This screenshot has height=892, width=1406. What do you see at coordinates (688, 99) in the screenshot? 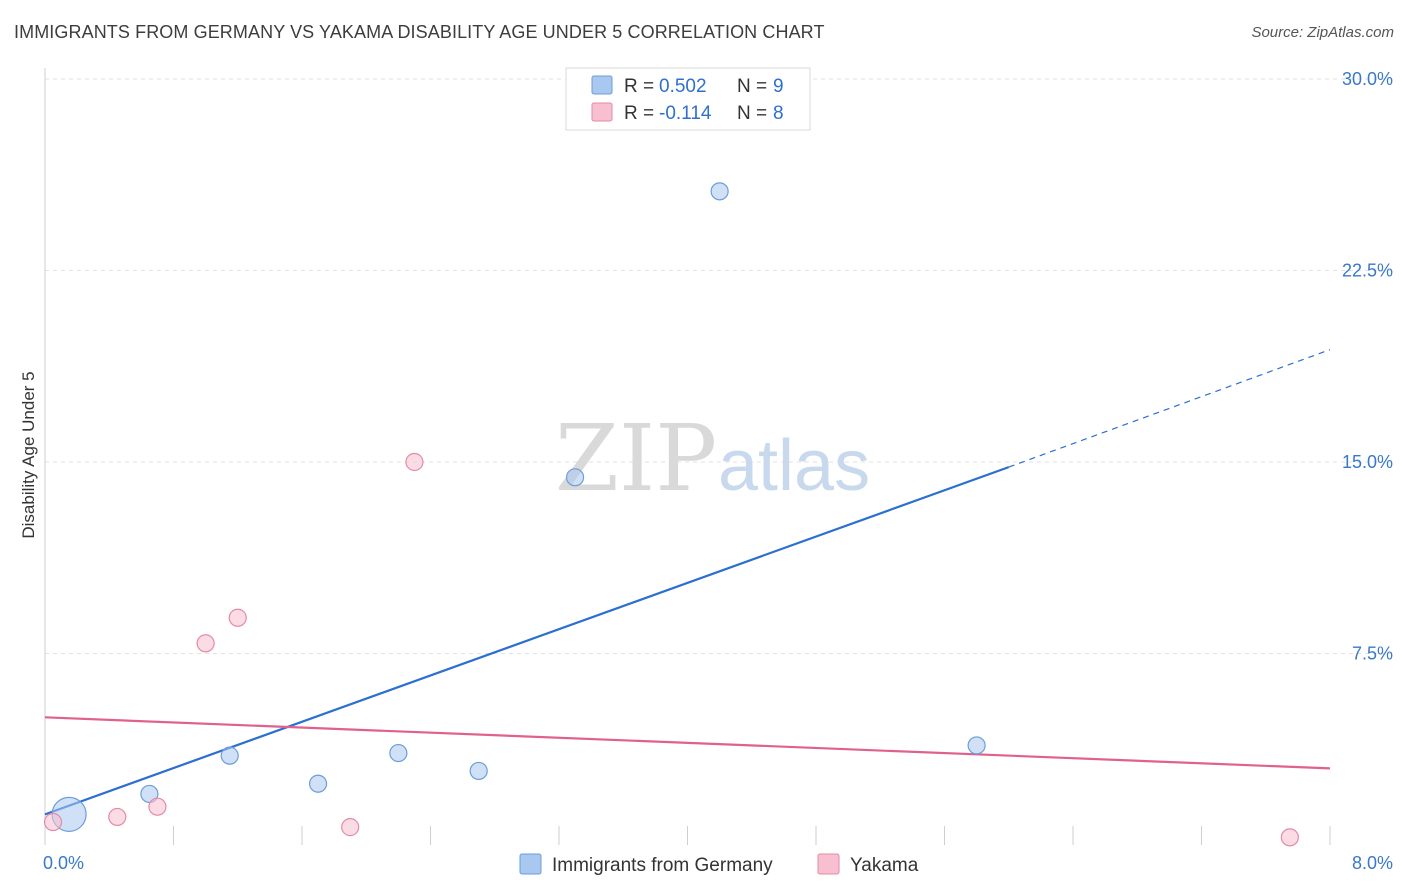
I see `legend: R = 0.502 N = 9 R = -0.114 N = 8` at bounding box center [688, 99].